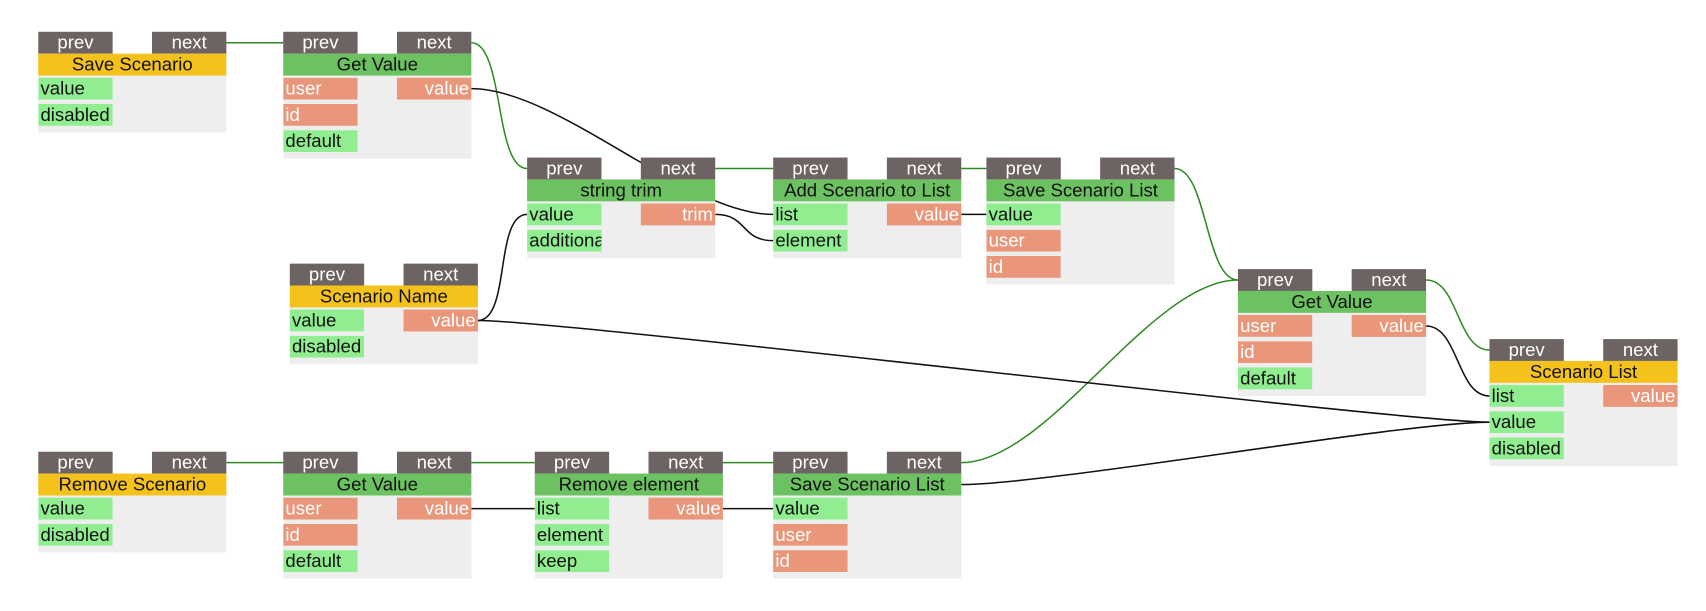 This screenshot has width=1706, height=611. I want to click on input-label: disabled, so click(326, 346).